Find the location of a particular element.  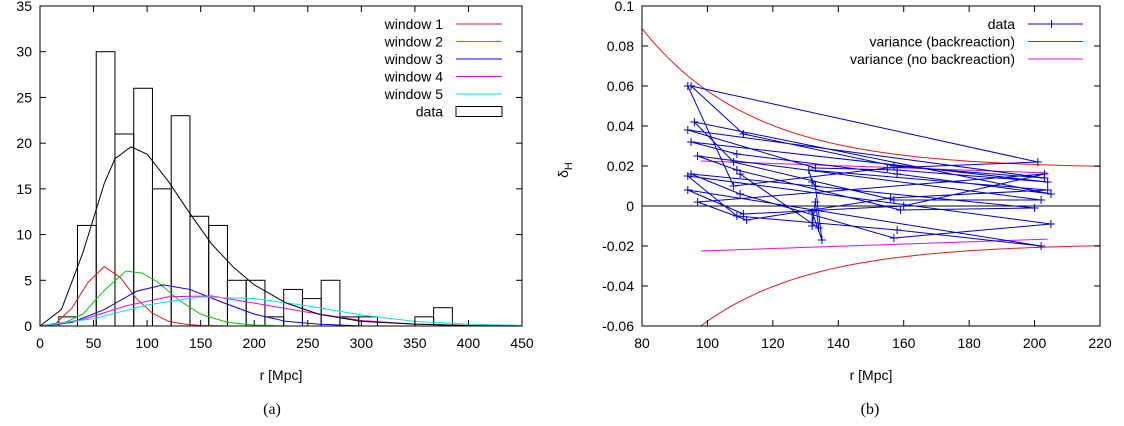

panel-a-xtick-label: 150 is located at coordinates (201, 343).